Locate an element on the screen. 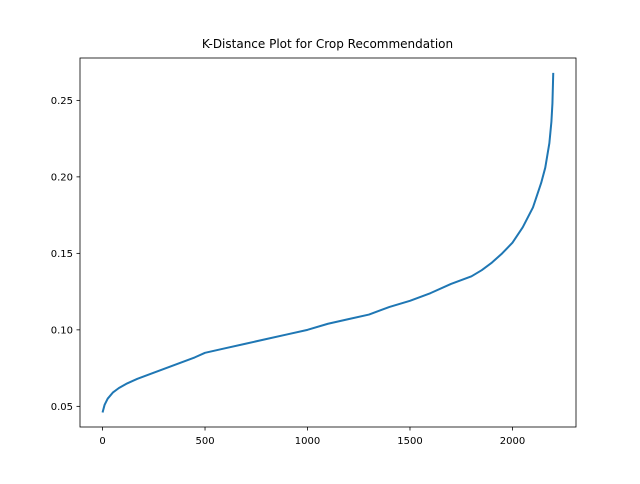  x-axis: 0 500 1000 1500 2000 is located at coordinates (312, 437).